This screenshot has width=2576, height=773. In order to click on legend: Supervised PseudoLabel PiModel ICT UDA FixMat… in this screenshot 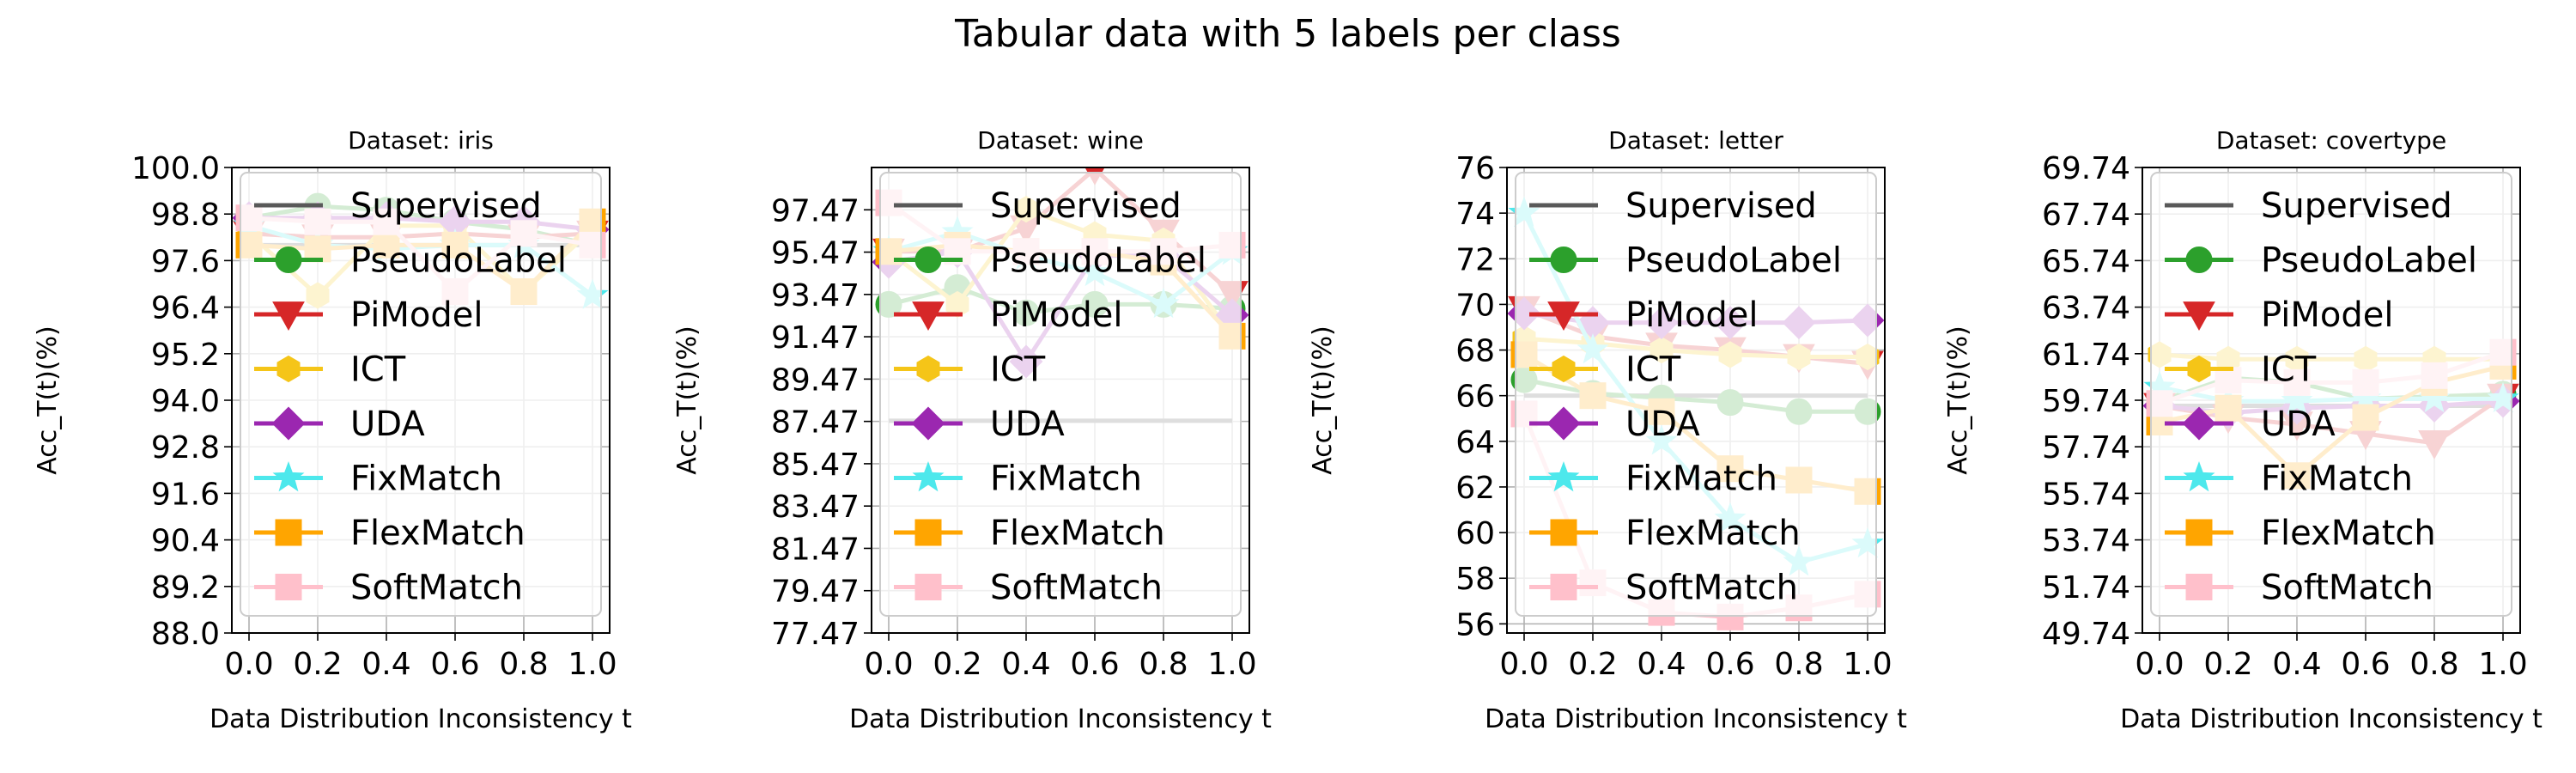, I will do `click(1696, 394)`.